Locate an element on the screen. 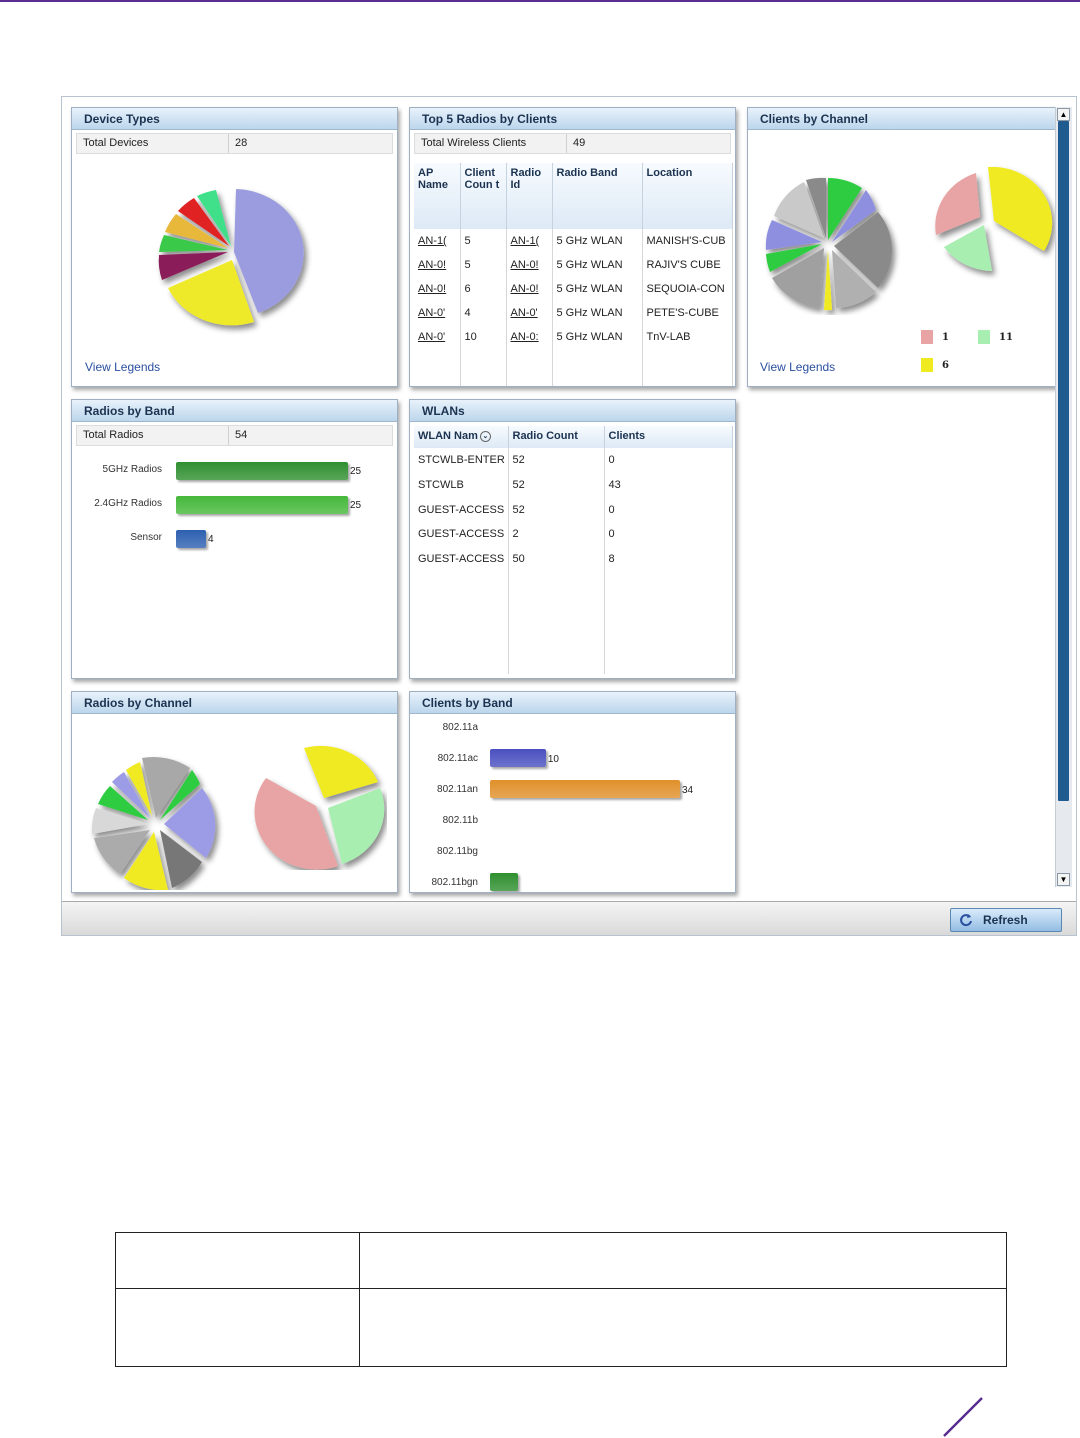 The width and height of the screenshot is (1080, 1438). col-radio-band: Radio Band is located at coordinates (597, 196).